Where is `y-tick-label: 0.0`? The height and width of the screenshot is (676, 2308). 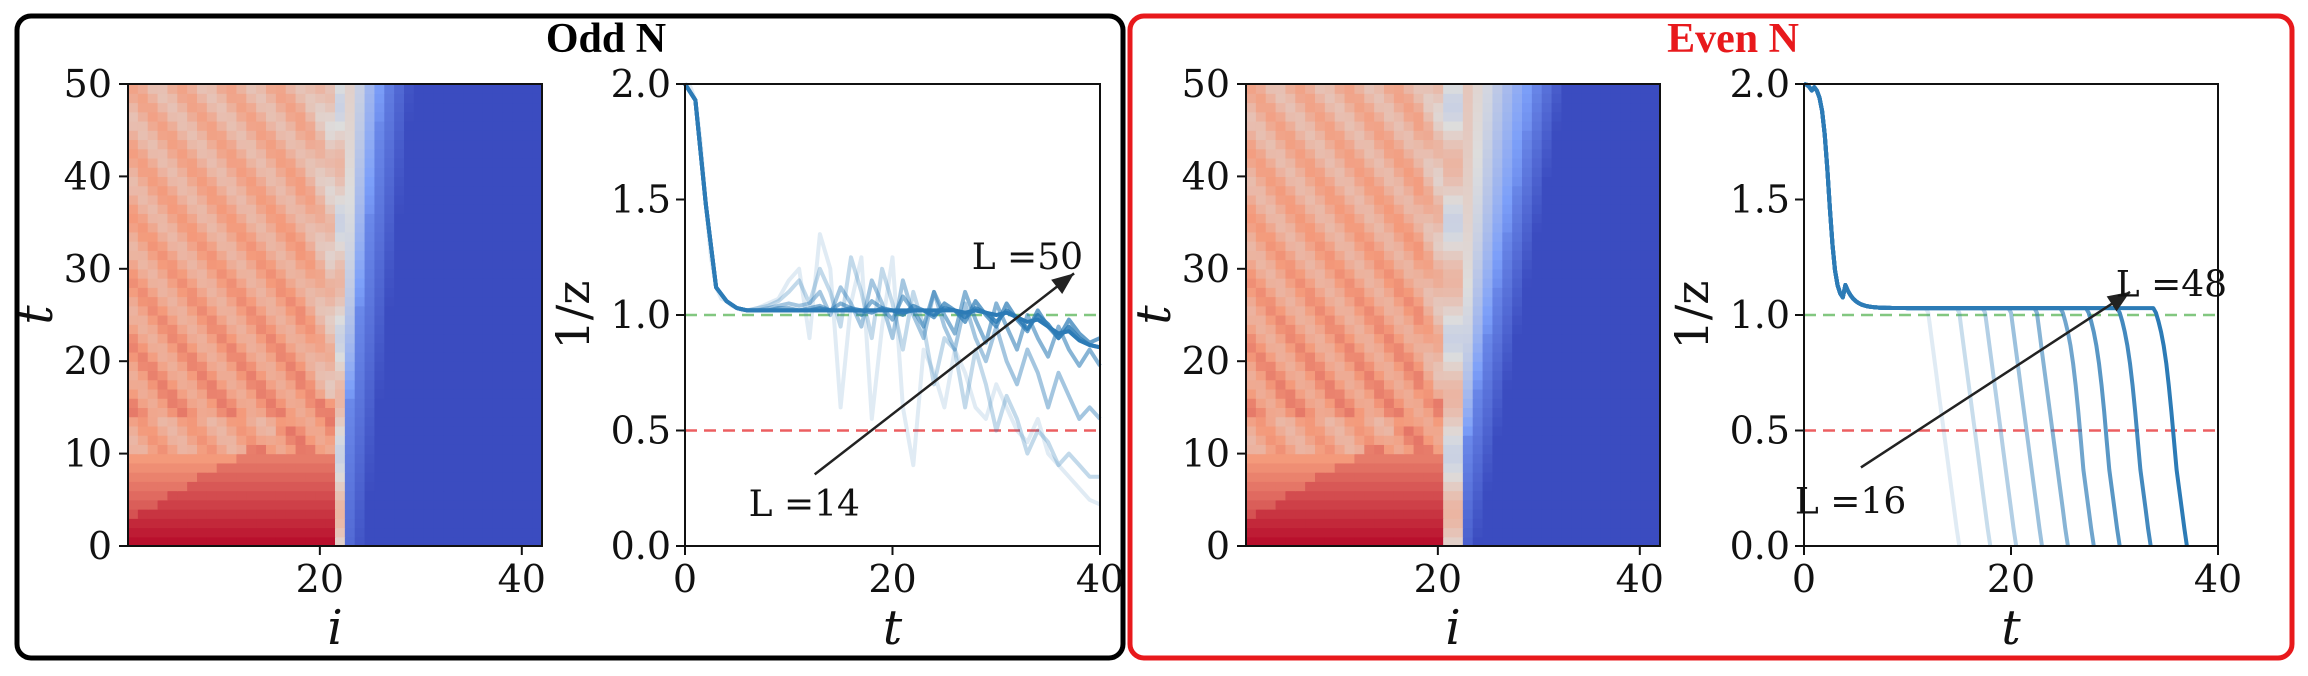 y-tick-label: 0.0 is located at coordinates (1760, 546).